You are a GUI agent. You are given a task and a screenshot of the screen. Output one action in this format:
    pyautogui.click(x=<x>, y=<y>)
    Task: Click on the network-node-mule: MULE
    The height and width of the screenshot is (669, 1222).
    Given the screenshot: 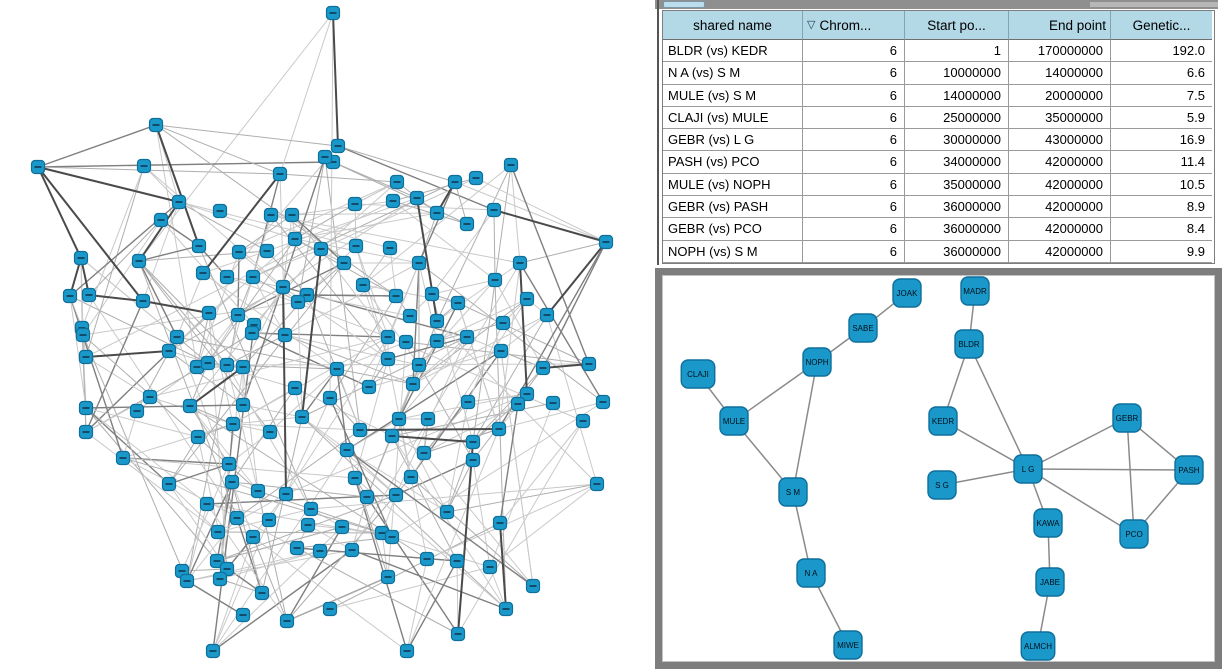 What is the action you would take?
    pyautogui.click(x=734, y=421)
    